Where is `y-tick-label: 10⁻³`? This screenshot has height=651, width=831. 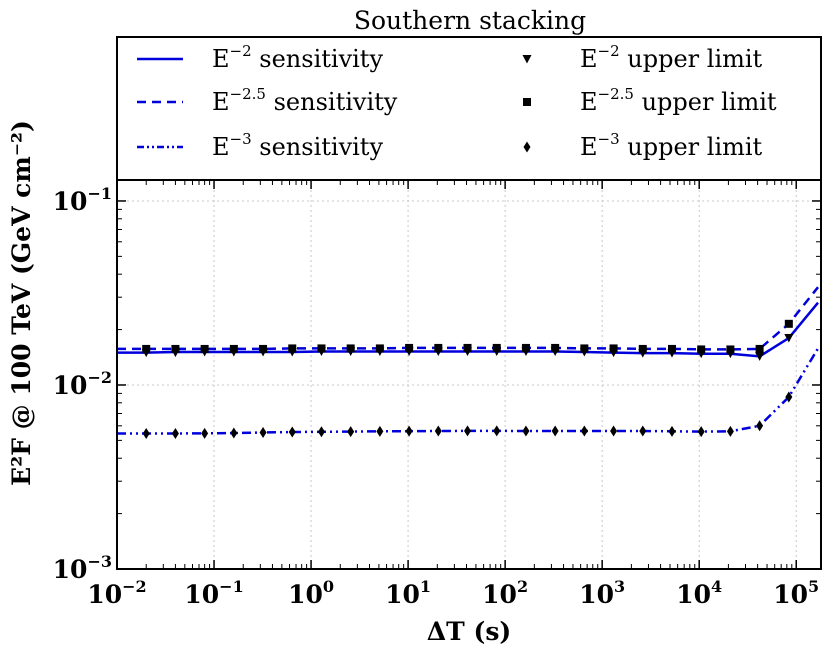 y-tick-label: 10⁻³ is located at coordinates (82, 568).